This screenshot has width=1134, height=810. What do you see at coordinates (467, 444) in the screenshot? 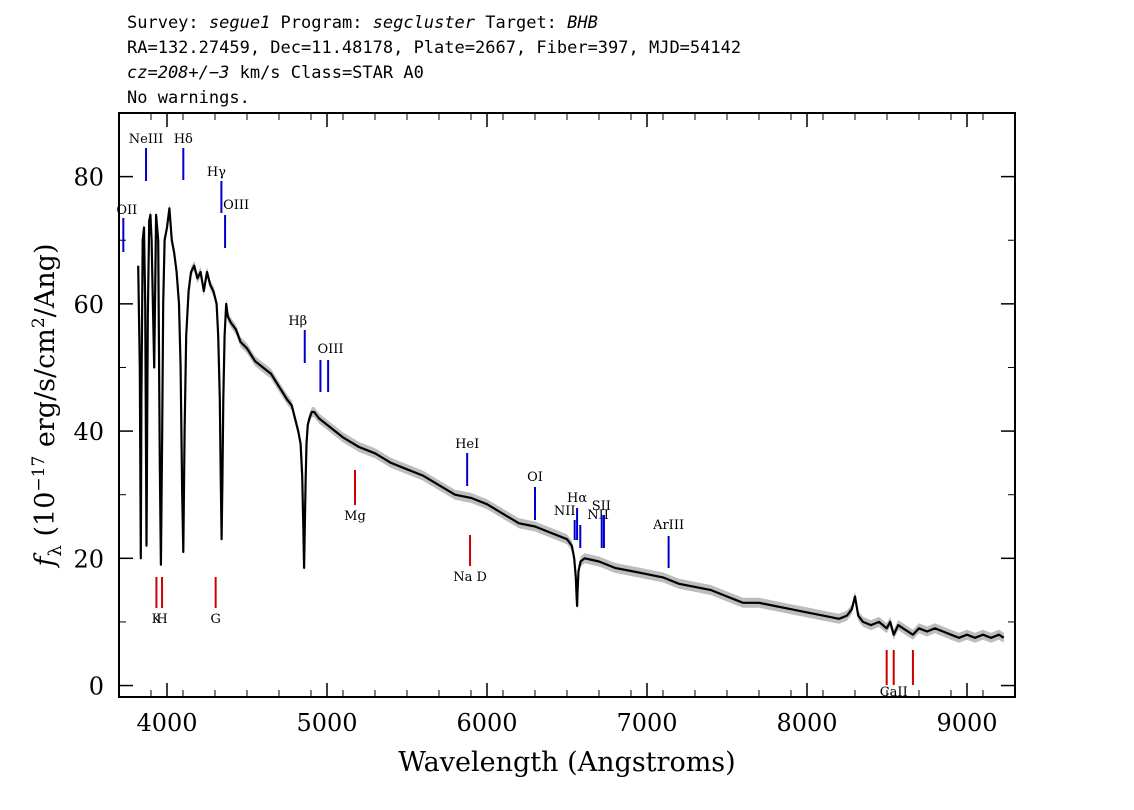
I see `marker-HeI-5876-label: HeI` at bounding box center [467, 444].